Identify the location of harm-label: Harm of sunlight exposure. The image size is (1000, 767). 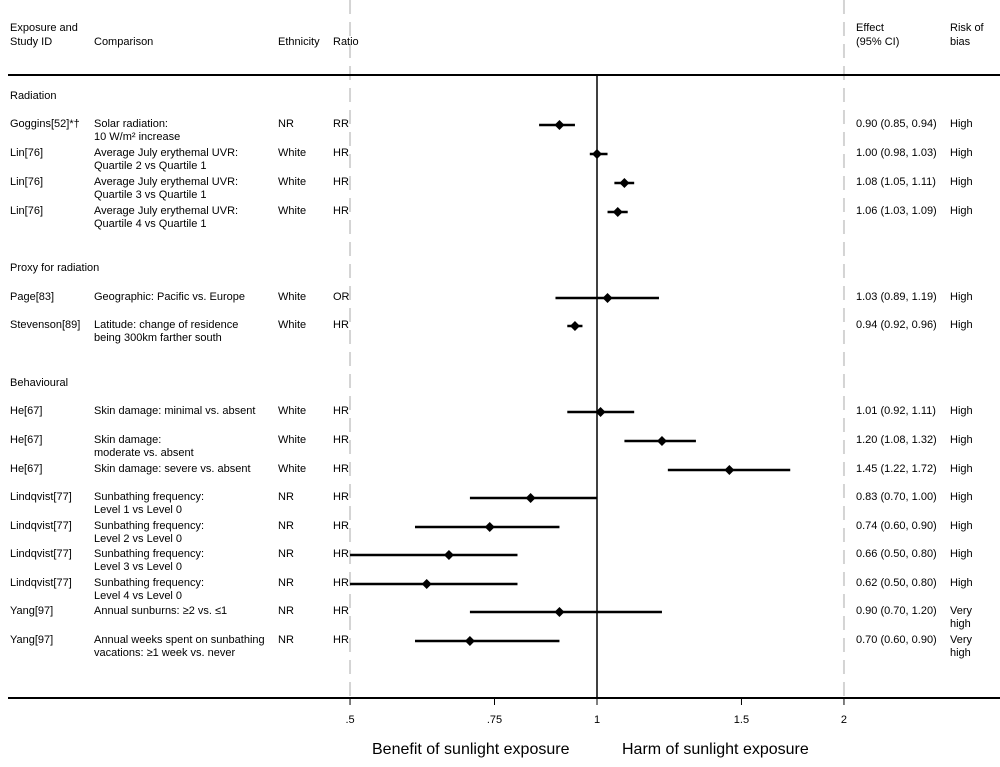
(715, 749).